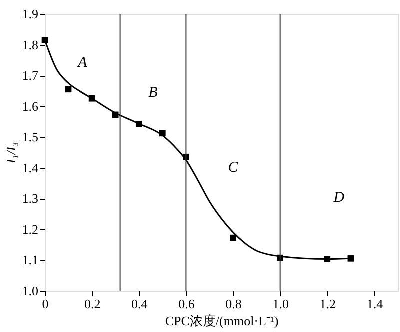  Describe the element at coordinates (222, 321) in the screenshot. I see `x-axis-title: CPC浓度/(mmol·L⁻¹)` at that location.